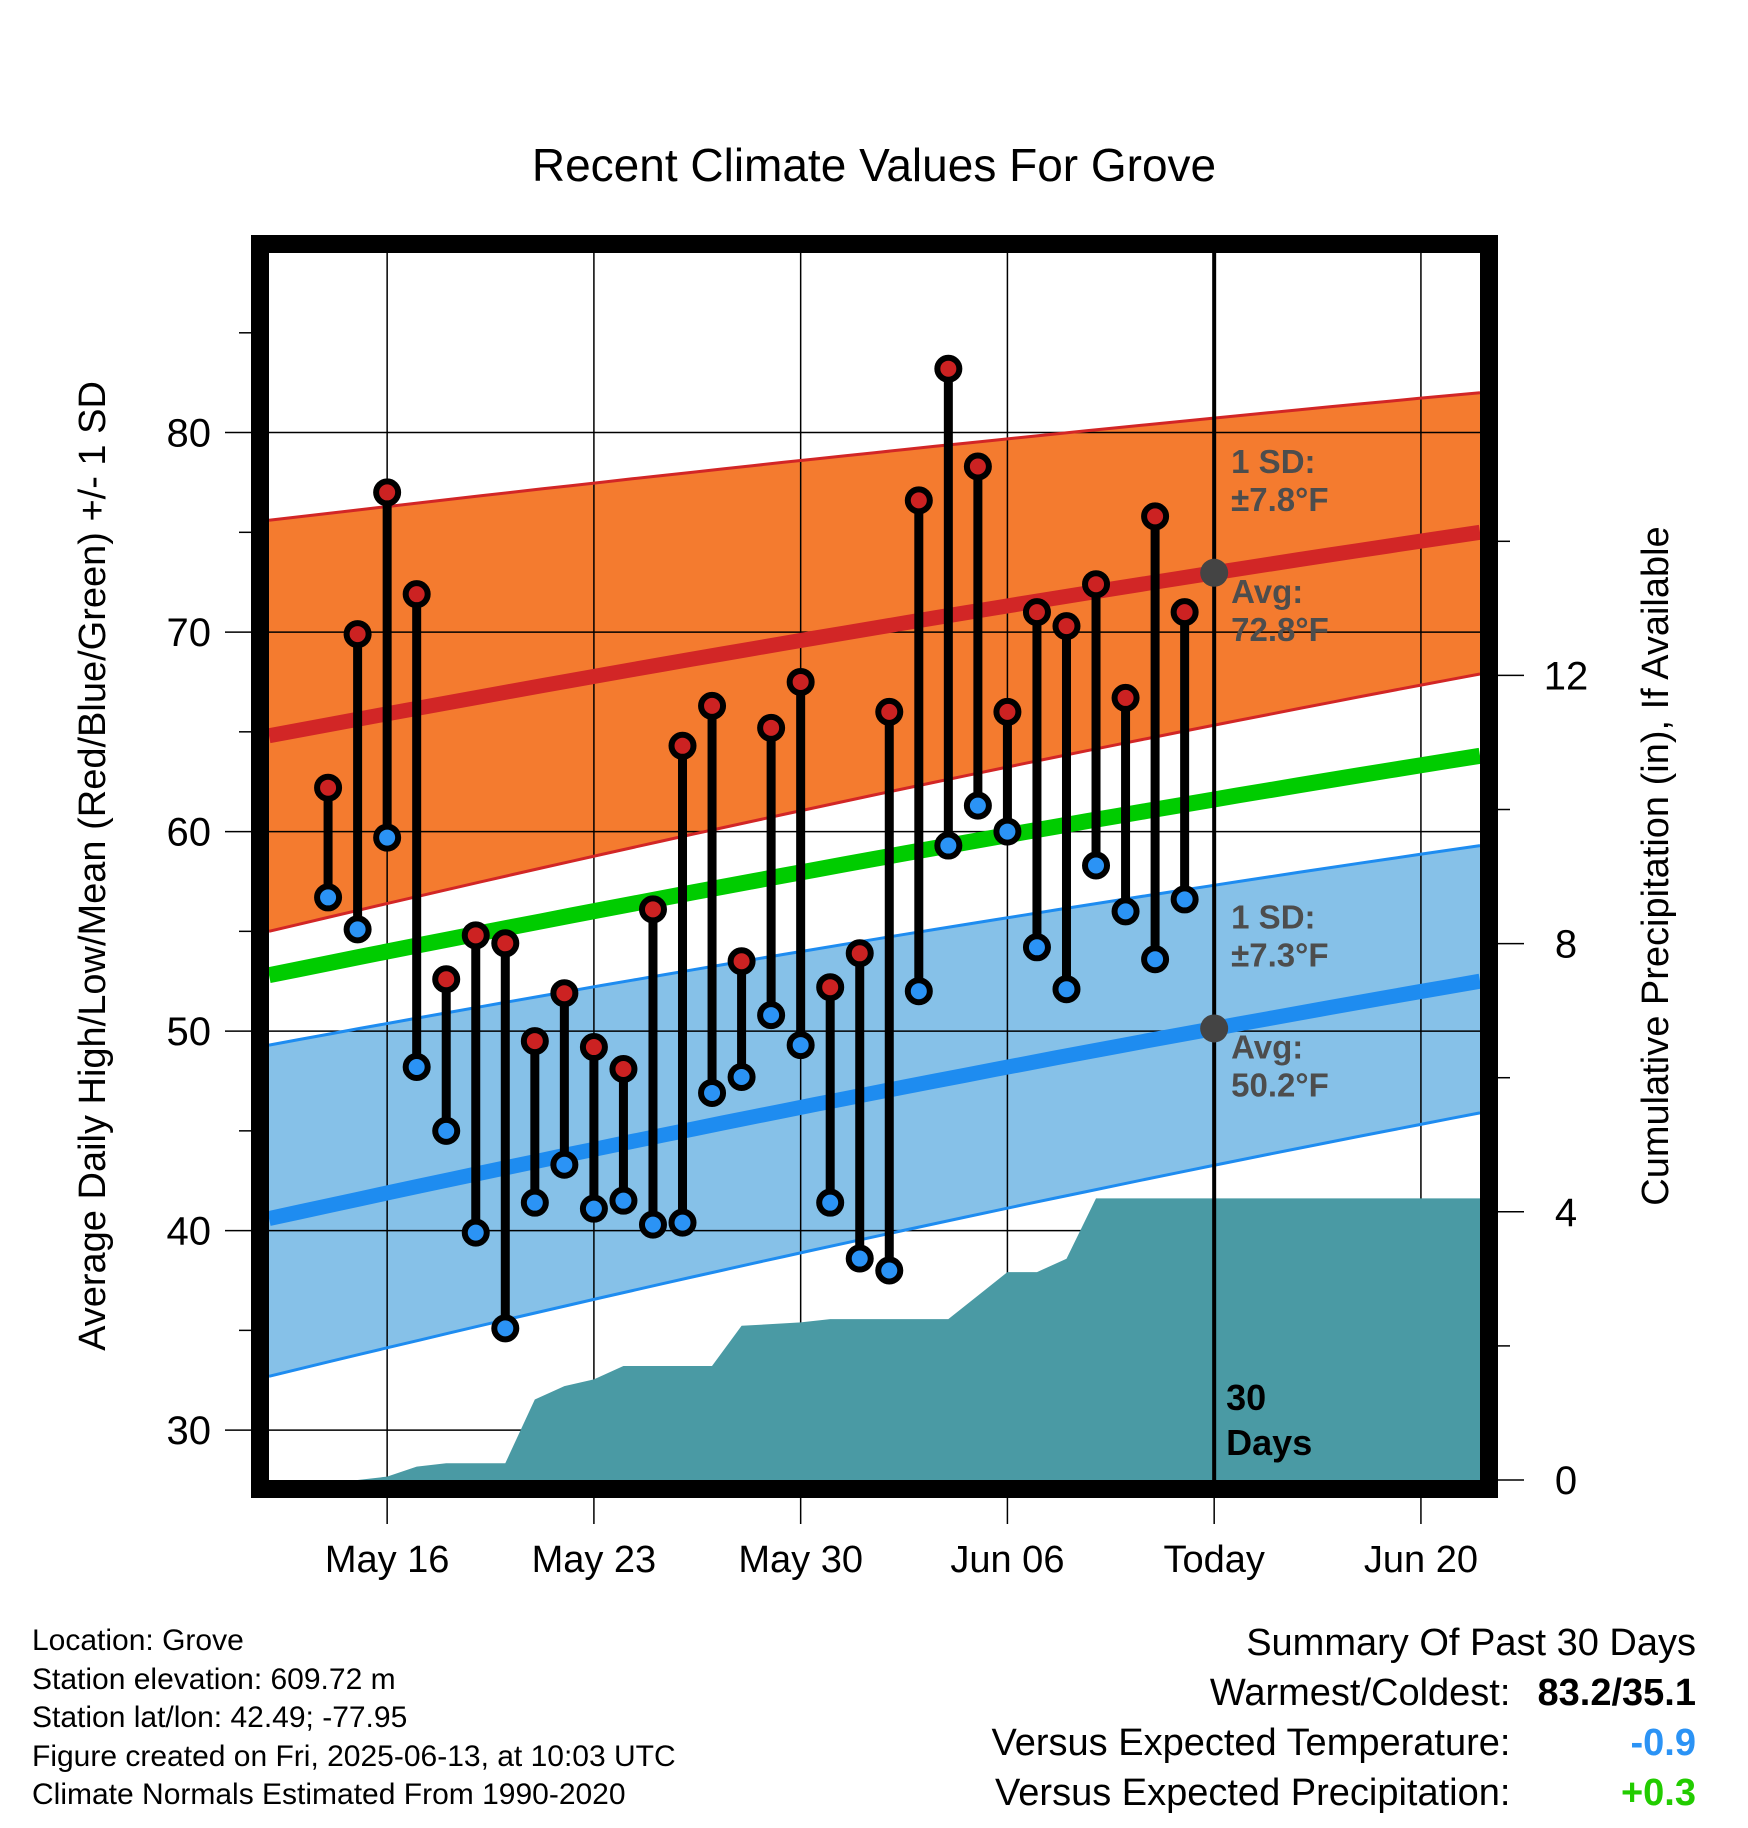 The height and width of the screenshot is (1828, 1748). What do you see at coordinates (874, 456) in the screenshot?
I see `high-sd-upper-line` at bounding box center [874, 456].